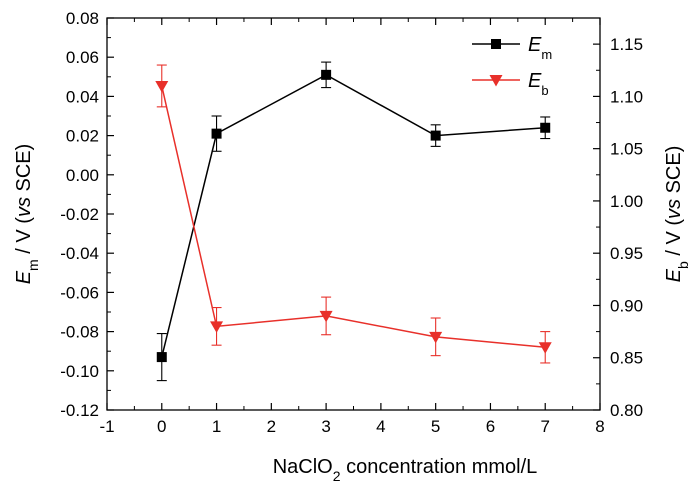 The height and width of the screenshot is (485, 700). I want to click on x-tick-label: 1, so click(216, 426).